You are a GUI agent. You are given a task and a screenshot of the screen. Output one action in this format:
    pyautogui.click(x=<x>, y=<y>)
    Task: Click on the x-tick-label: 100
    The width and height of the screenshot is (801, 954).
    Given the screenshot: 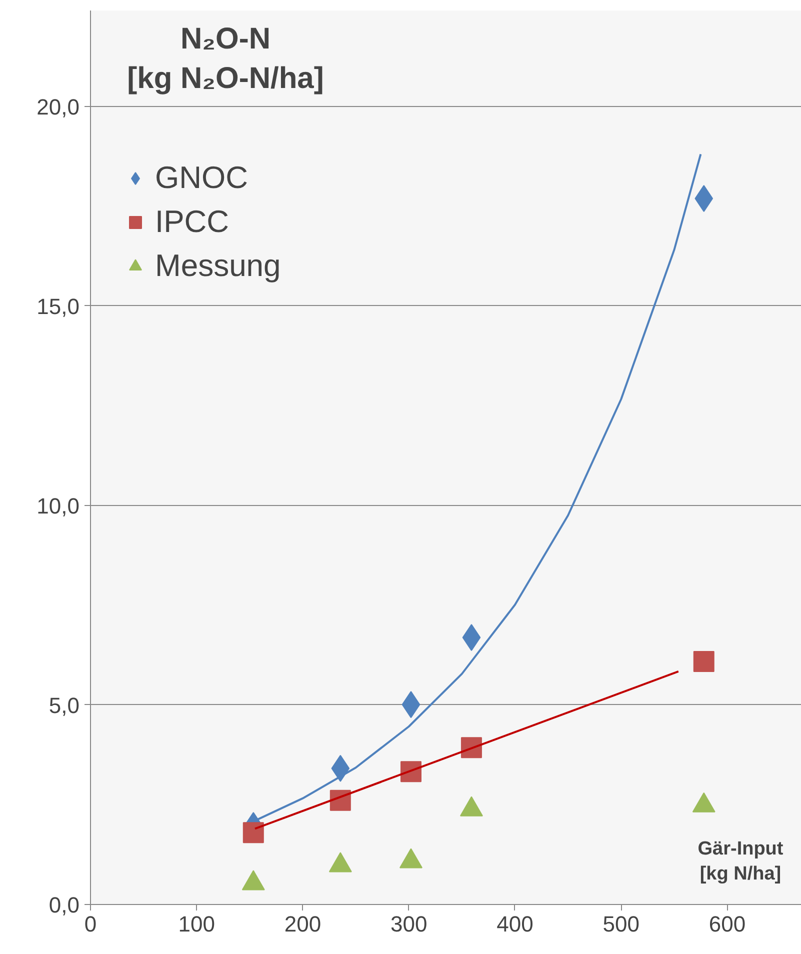 What is the action you would take?
    pyautogui.click(x=196, y=924)
    